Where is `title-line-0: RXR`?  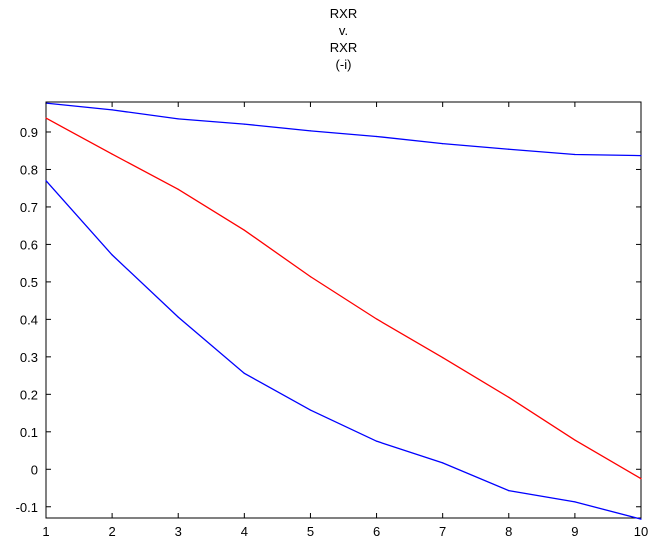 title-line-0: RXR is located at coordinates (343, 13).